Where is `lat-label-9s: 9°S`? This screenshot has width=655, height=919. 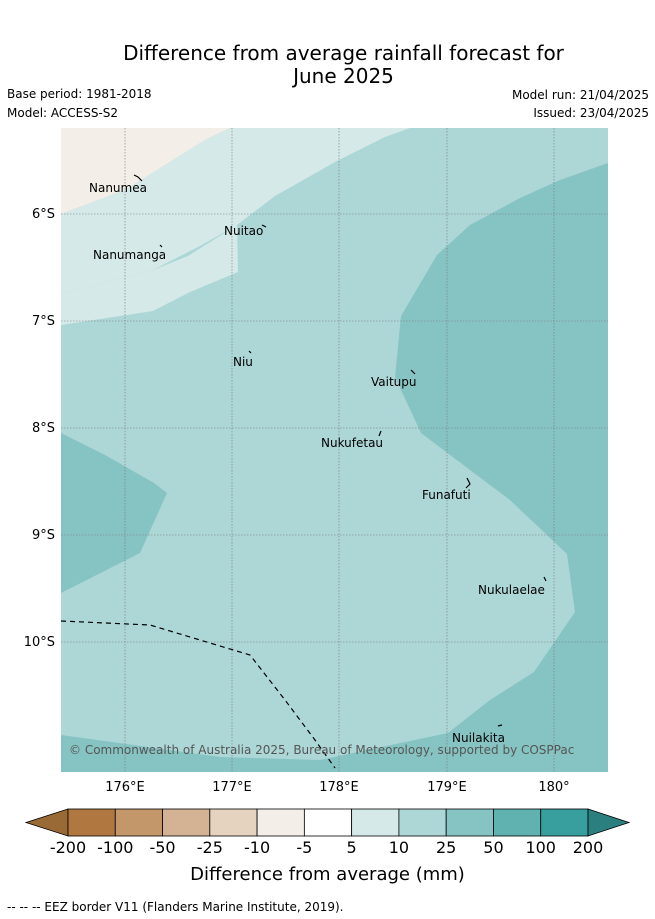
lat-label-9s: 9°S is located at coordinates (43, 535).